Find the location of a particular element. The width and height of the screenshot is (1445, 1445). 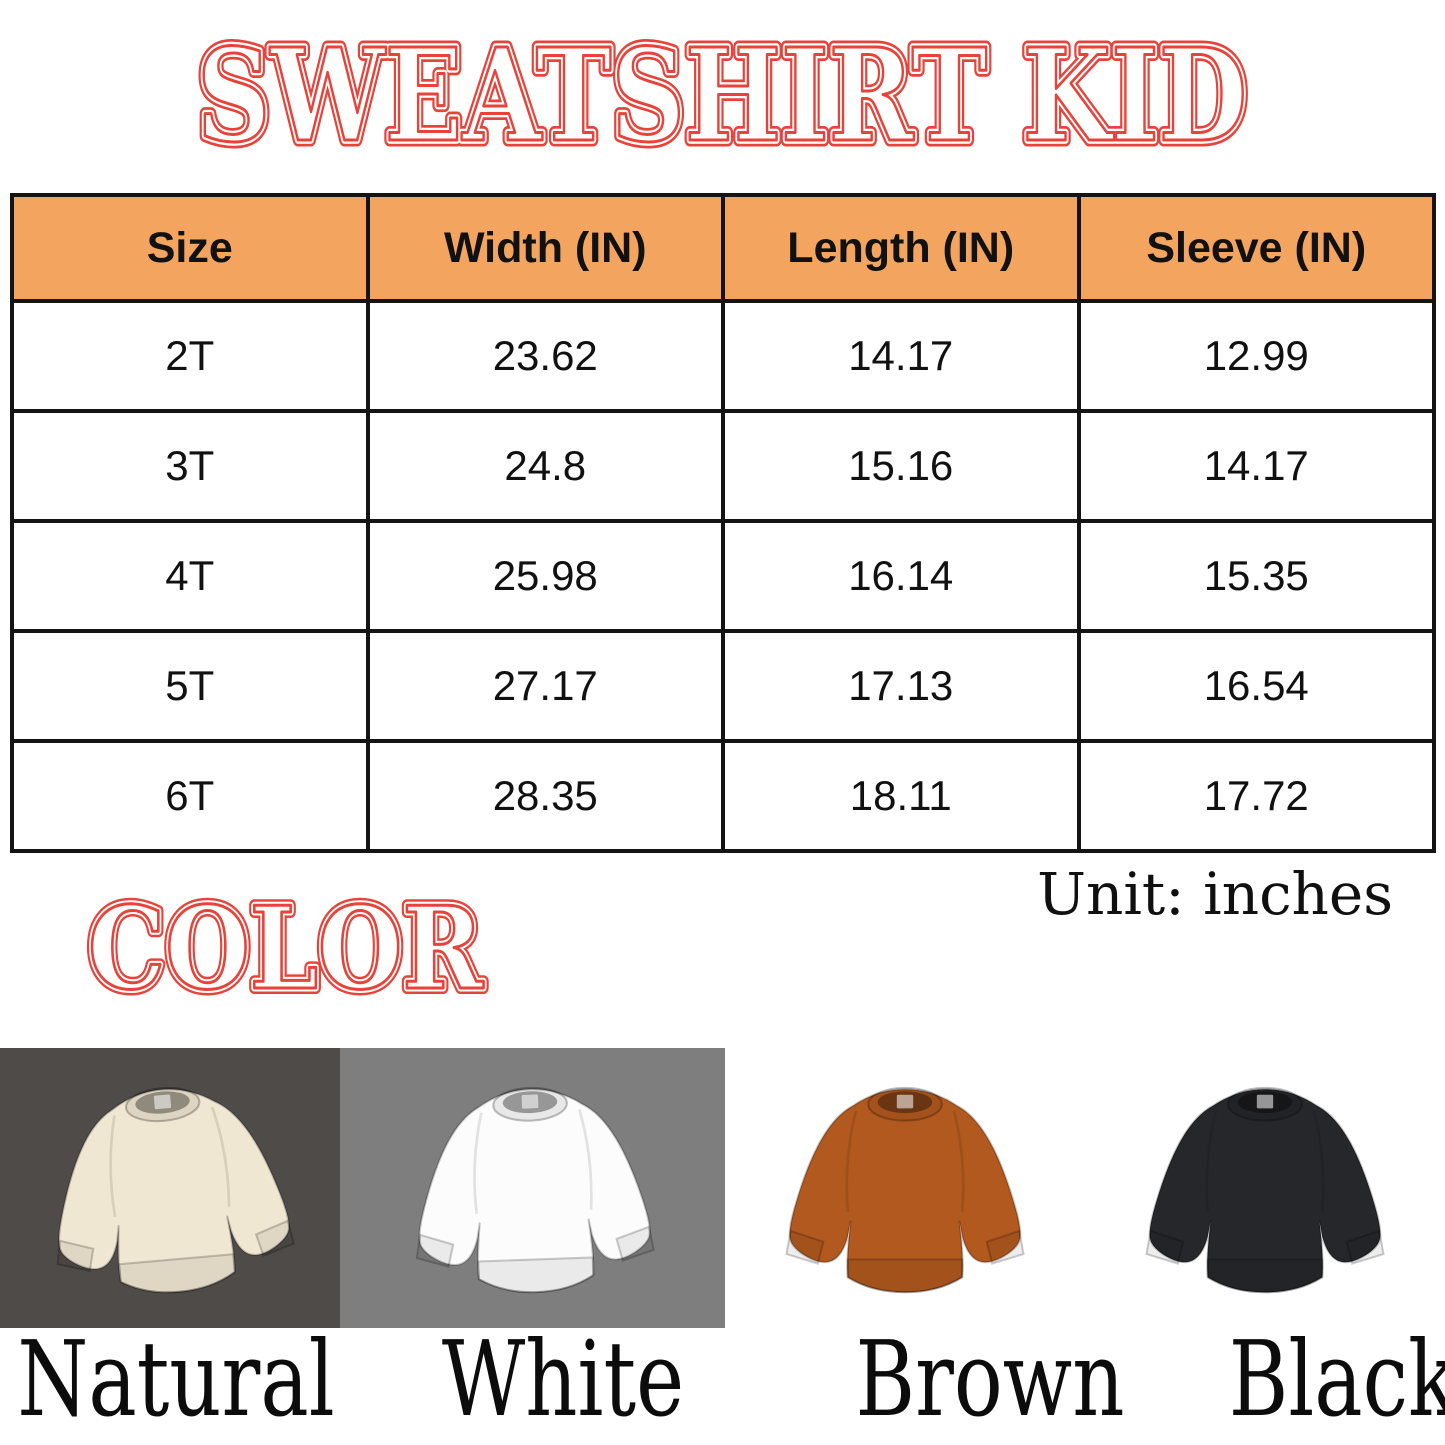

table-row: 4T 25.98 16.14 15.35 is located at coordinates (723, 576).